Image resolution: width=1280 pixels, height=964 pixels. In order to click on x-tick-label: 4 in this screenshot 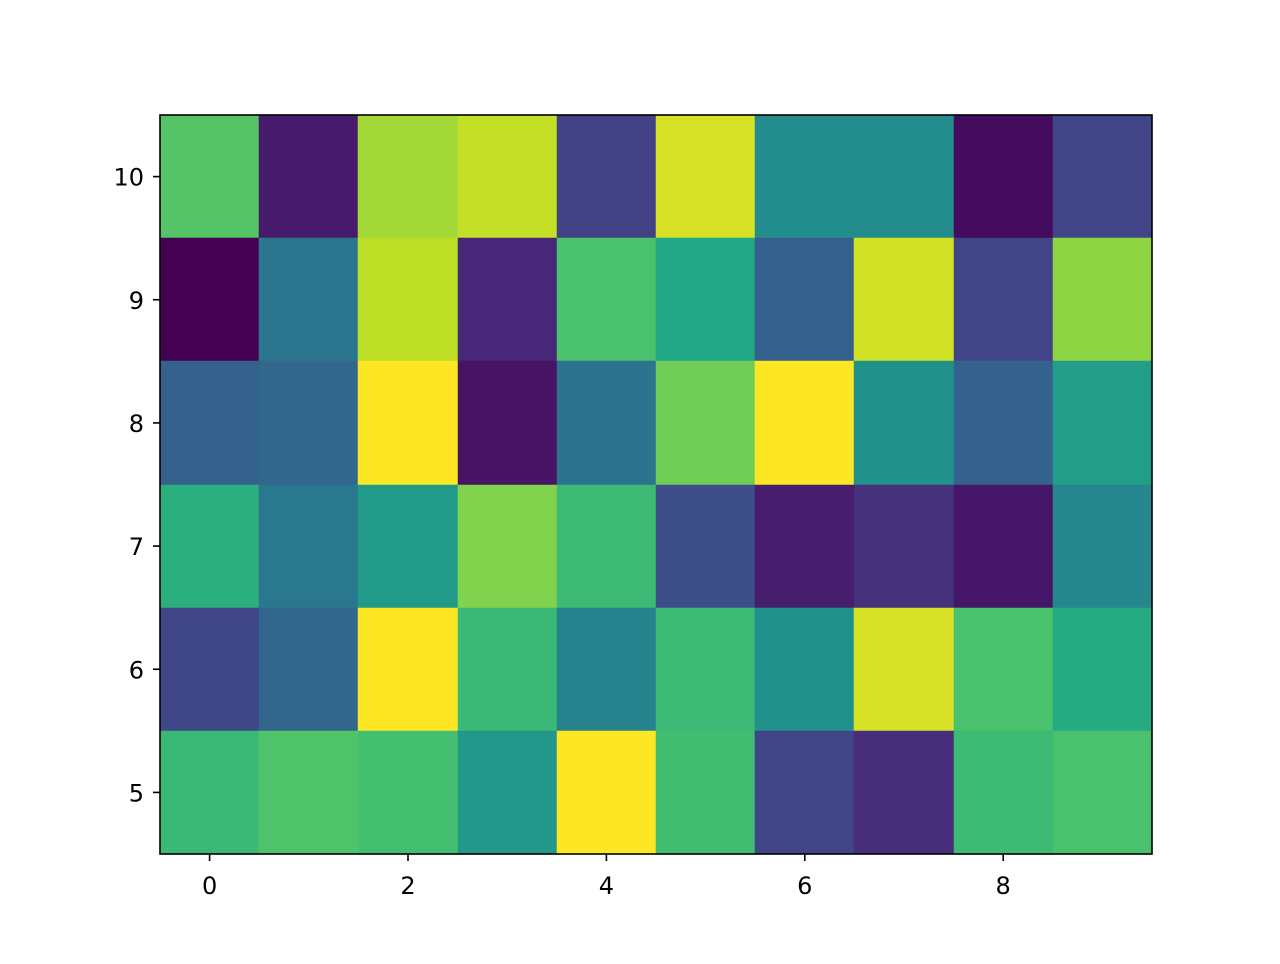, I will do `click(606, 886)`.